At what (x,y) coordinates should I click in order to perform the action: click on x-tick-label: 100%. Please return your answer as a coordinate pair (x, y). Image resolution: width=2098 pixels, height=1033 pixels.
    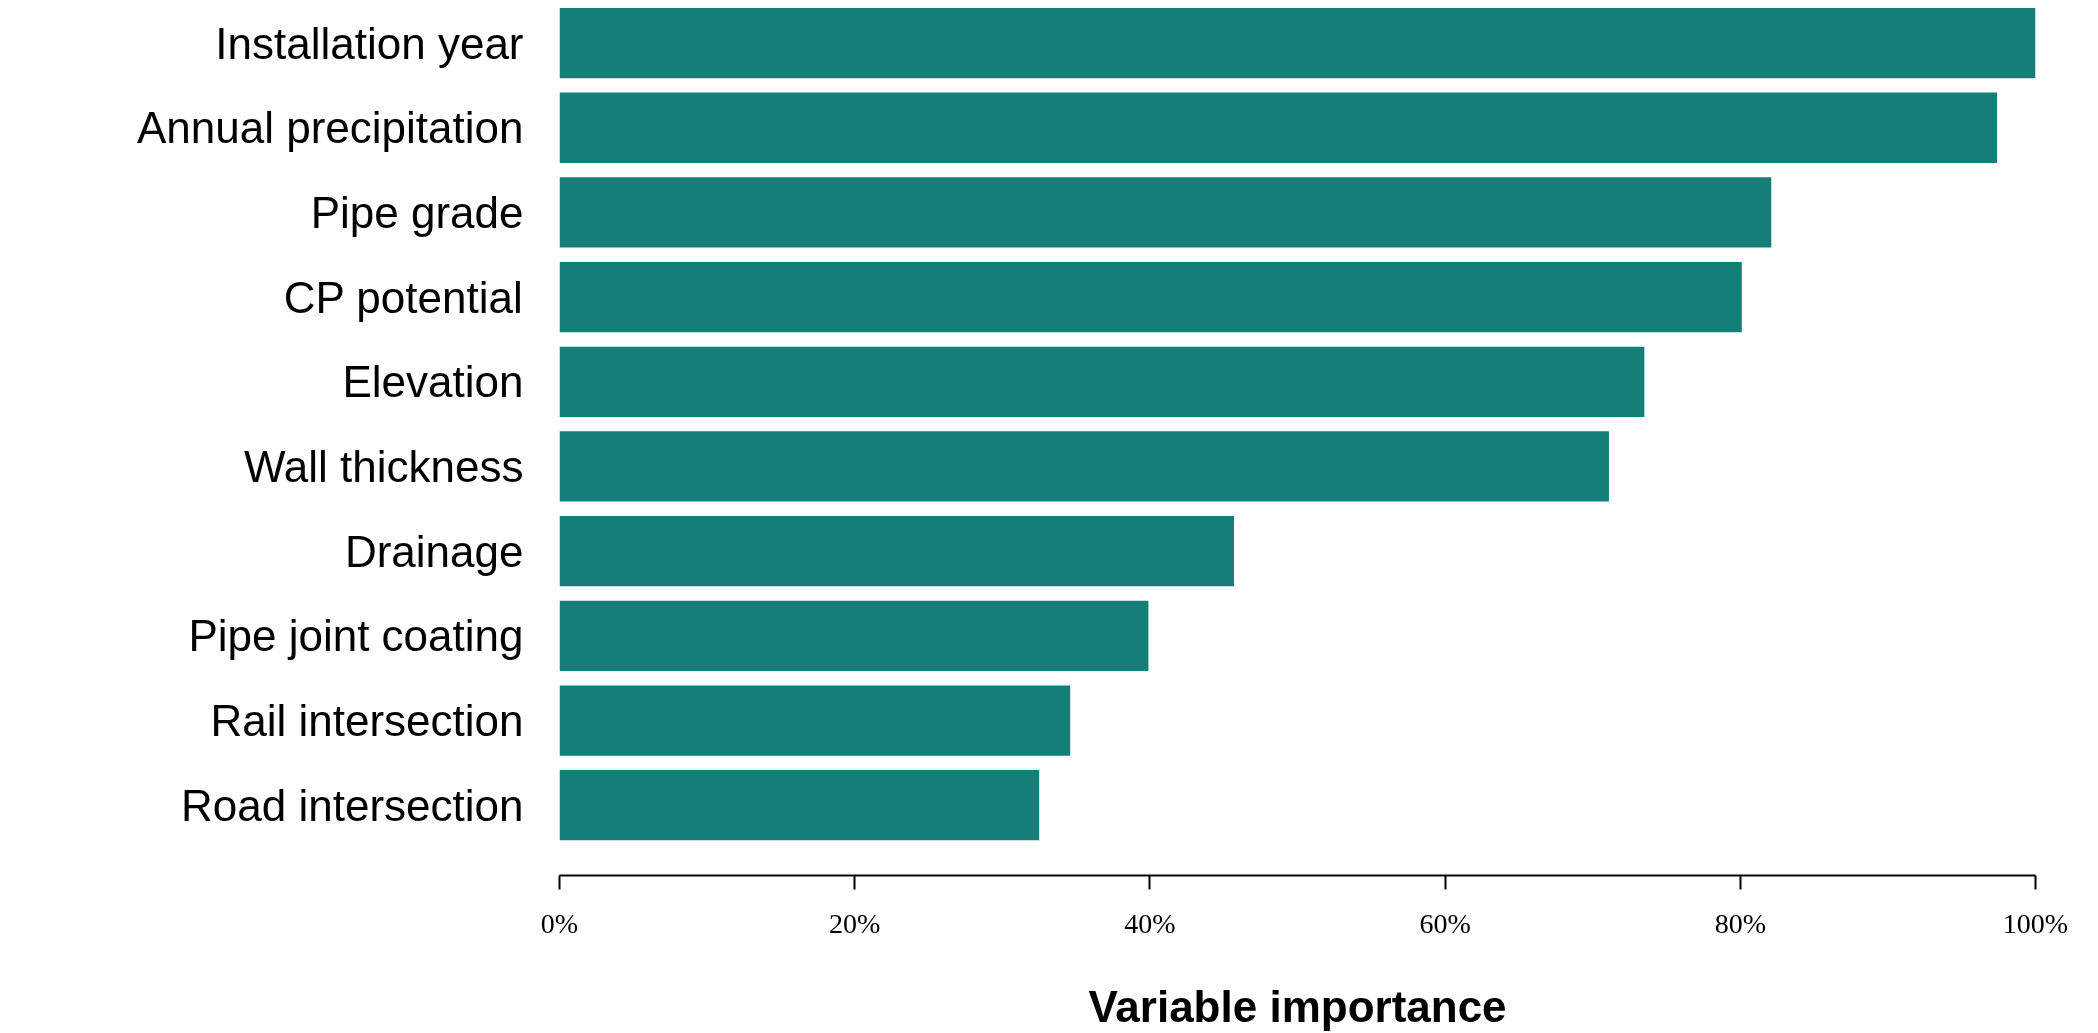
    Looking at the image, I should click on (2035, 923).